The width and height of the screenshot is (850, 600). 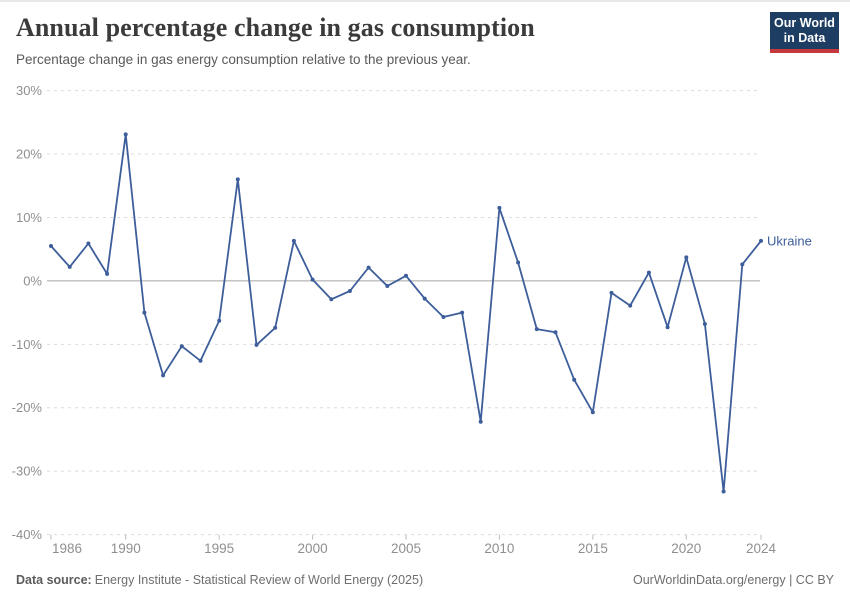 What do you see at coordinates (804, 23) in the screenshot?
I see `owid-logo-line1: Our World` at bounding box center [804, 23].